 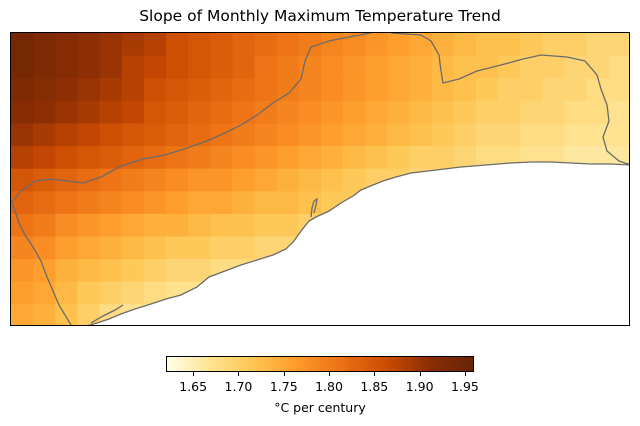 What do you see at coordinates (107, 314) in the screenshot?
I see `coastal-spit` at bounding box center [107, 314].